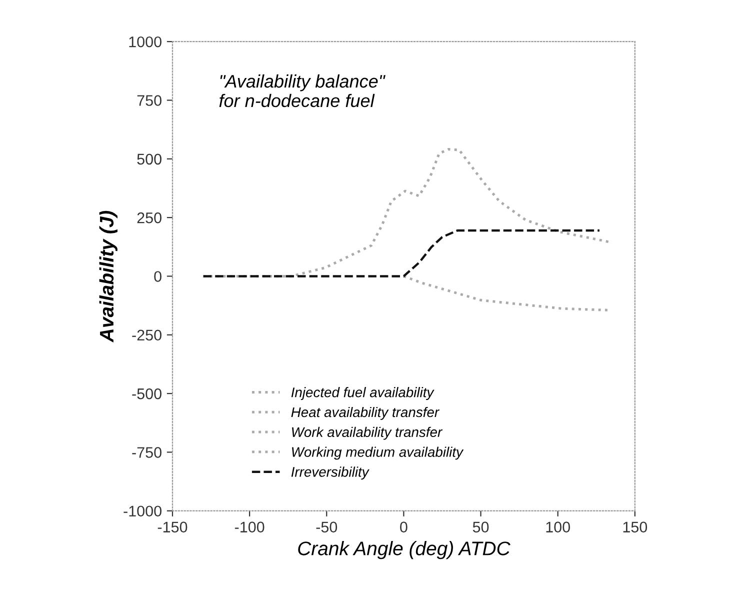 This screenshot has width=734, height=594. I want to click on x-tick-label: 50, so click(480, 527).